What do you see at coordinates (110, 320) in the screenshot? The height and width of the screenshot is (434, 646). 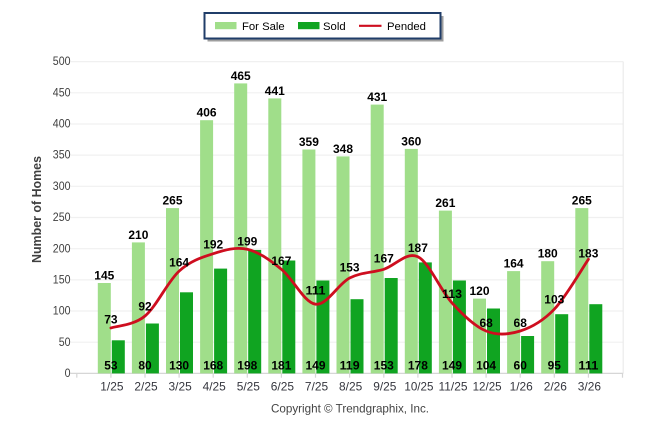 I see `svg-text: 73` at bounding box center [110, 320].